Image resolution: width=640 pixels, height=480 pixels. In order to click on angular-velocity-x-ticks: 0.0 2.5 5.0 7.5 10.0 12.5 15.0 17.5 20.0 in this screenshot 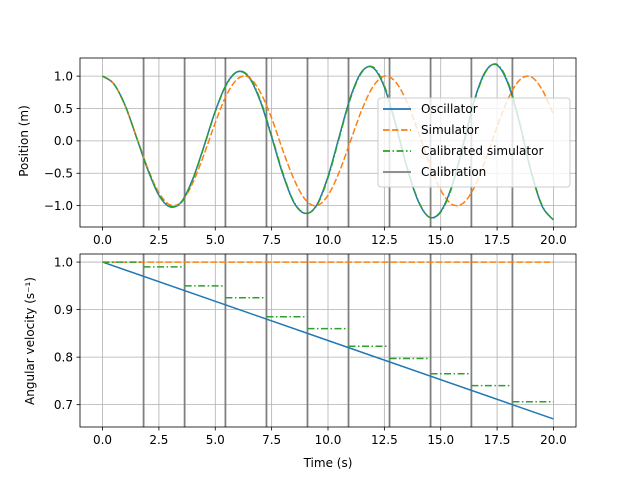, I will do `click(330, 437)`.